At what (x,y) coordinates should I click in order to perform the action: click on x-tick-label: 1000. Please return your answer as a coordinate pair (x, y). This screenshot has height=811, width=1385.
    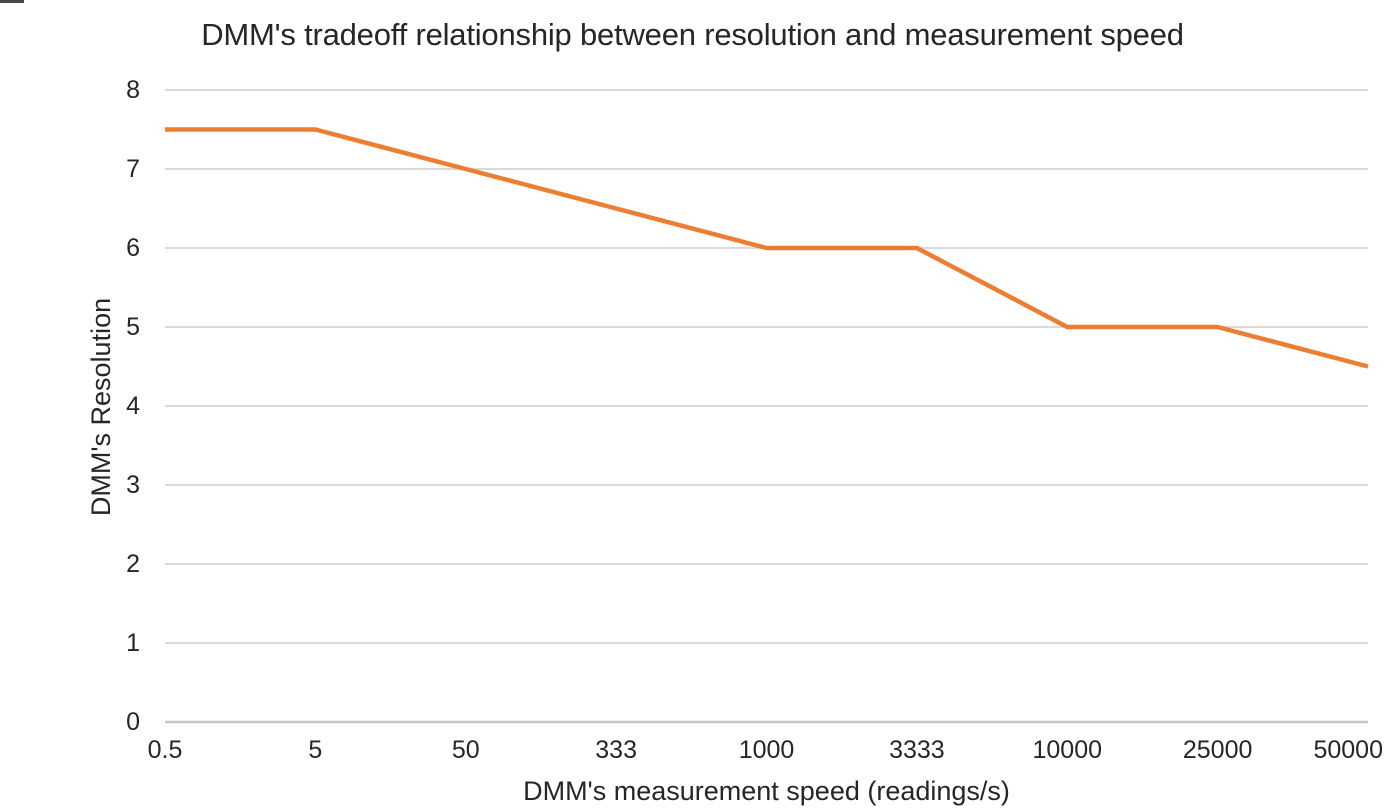
    Looking at the image, I should click on (766, 750).